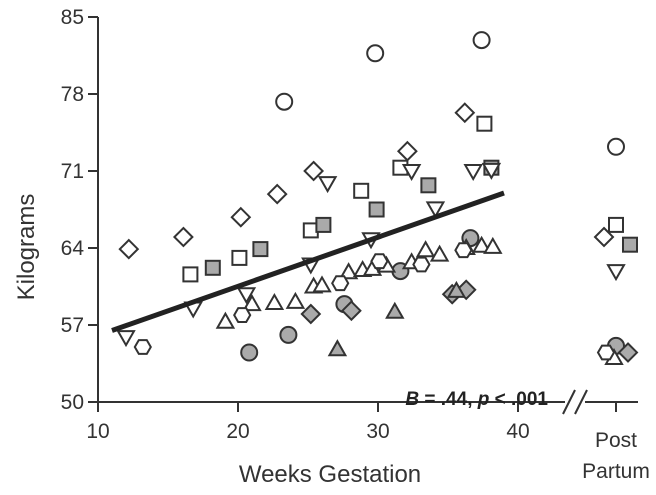 The width and height of the screenshot is (656, 495). I want to click on x-tick-label: 10, so click(97, 431).